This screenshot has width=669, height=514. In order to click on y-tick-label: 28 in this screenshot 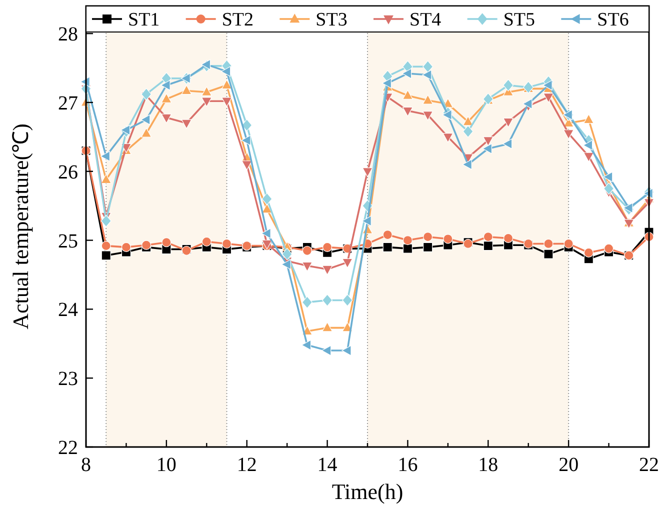, I will do `click(68, 35)`.